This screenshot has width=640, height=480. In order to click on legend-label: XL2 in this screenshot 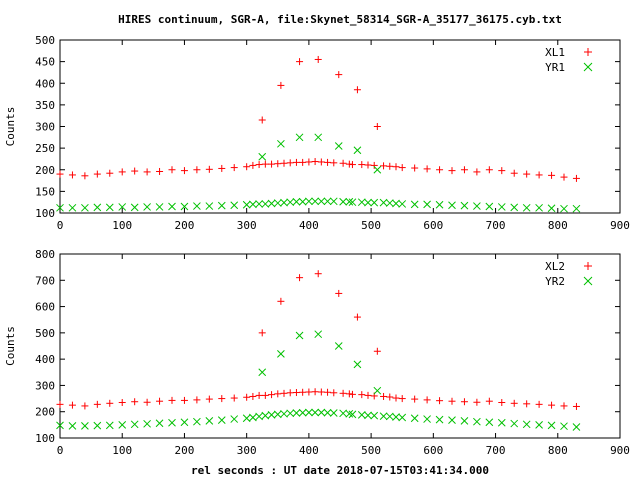, I will do `click(555, 266)`.